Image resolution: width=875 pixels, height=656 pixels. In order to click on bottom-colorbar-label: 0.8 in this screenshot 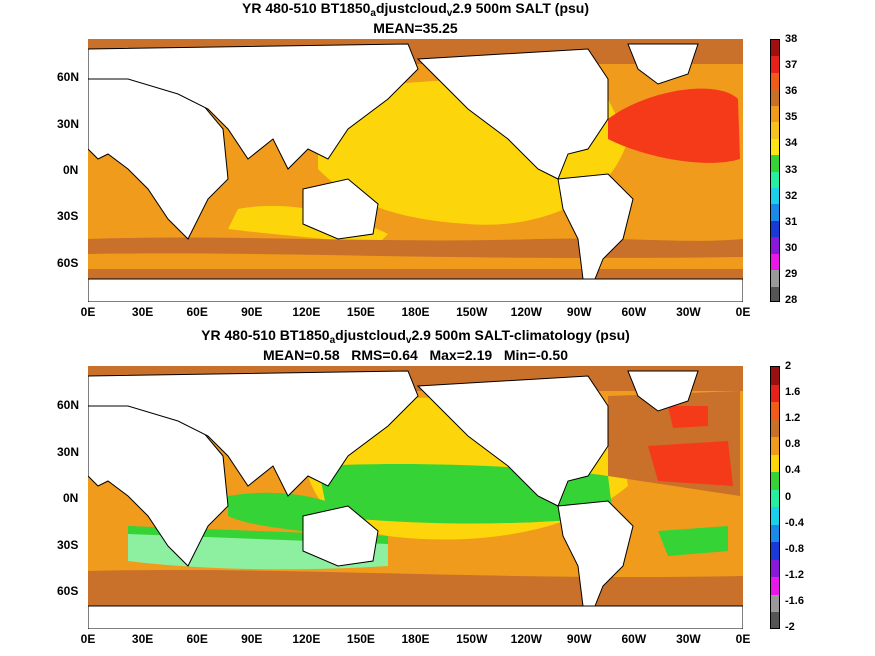, I will do `click(793, 444)`.